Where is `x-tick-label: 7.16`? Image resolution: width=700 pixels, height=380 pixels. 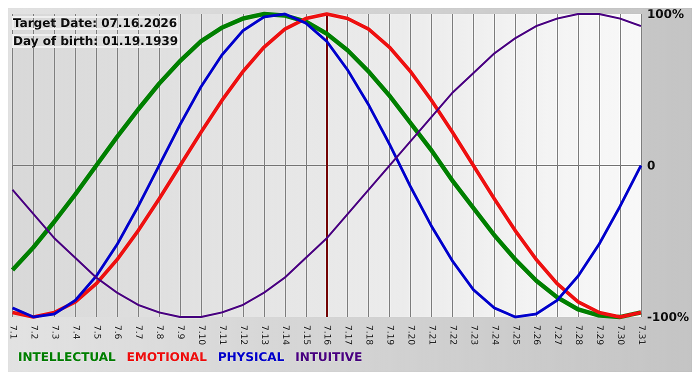
x-tick-label: 7.16 is located at coordinates (327, 335).